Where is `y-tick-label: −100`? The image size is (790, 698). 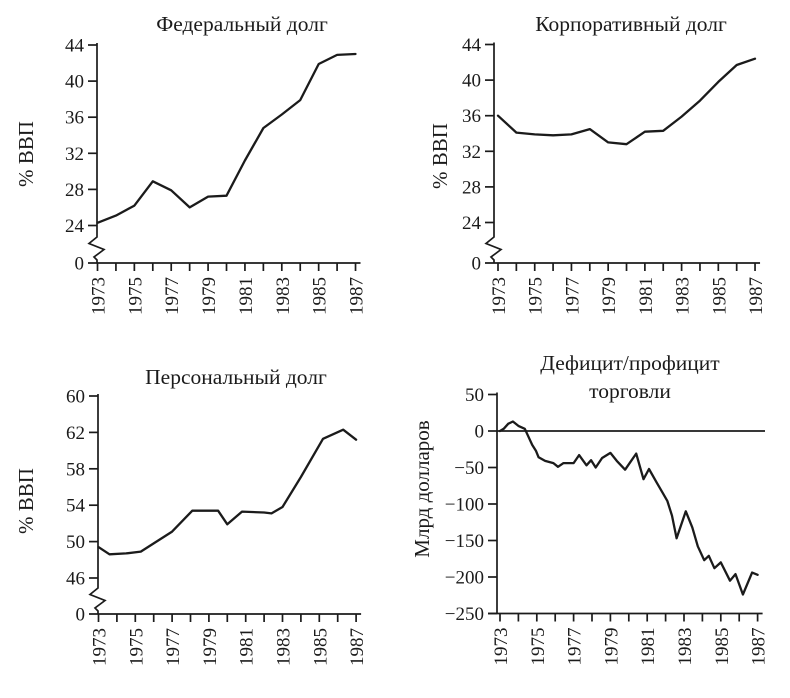
y-tick-label: −100 is located at coordinates (464, 505).